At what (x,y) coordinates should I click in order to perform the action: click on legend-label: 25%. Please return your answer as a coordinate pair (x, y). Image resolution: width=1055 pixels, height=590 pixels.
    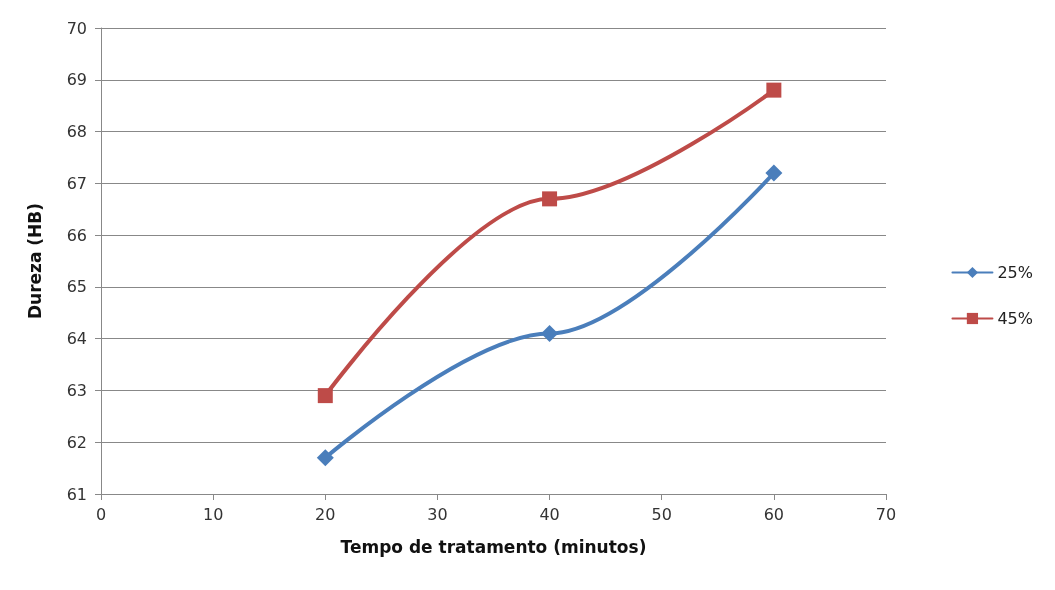
    Looking at the image, I should click on (1015, 272).